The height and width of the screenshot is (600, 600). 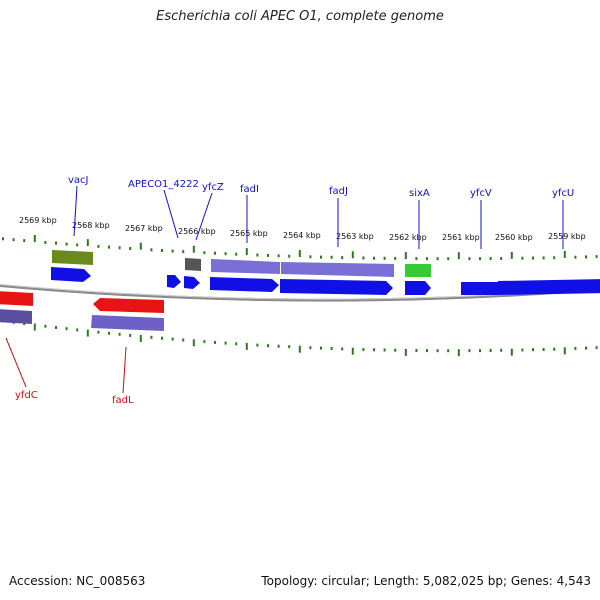 I want to click on gene-feature-fadi-cds, so click(x=245, y=266).